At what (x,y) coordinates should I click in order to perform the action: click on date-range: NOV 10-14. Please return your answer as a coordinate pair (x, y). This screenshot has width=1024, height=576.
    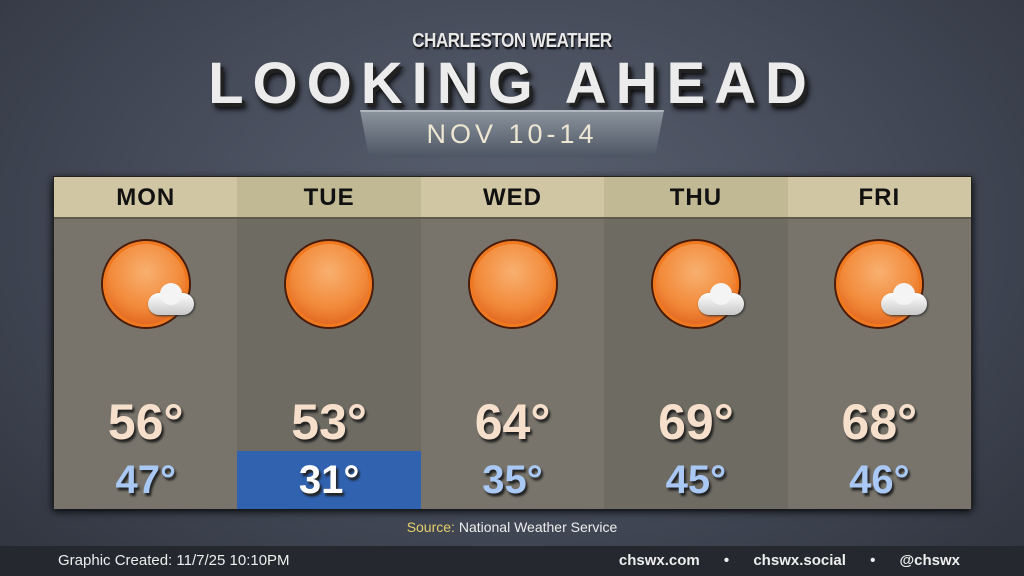
    Looking at the image, I should click on (512, 134).